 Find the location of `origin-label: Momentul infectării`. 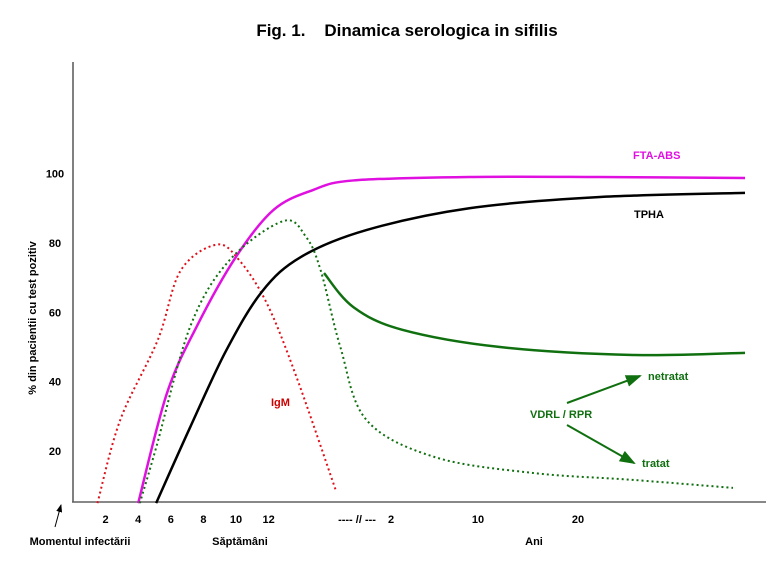

origin-label: Momentul infectării is located at coordinates (80, 542).